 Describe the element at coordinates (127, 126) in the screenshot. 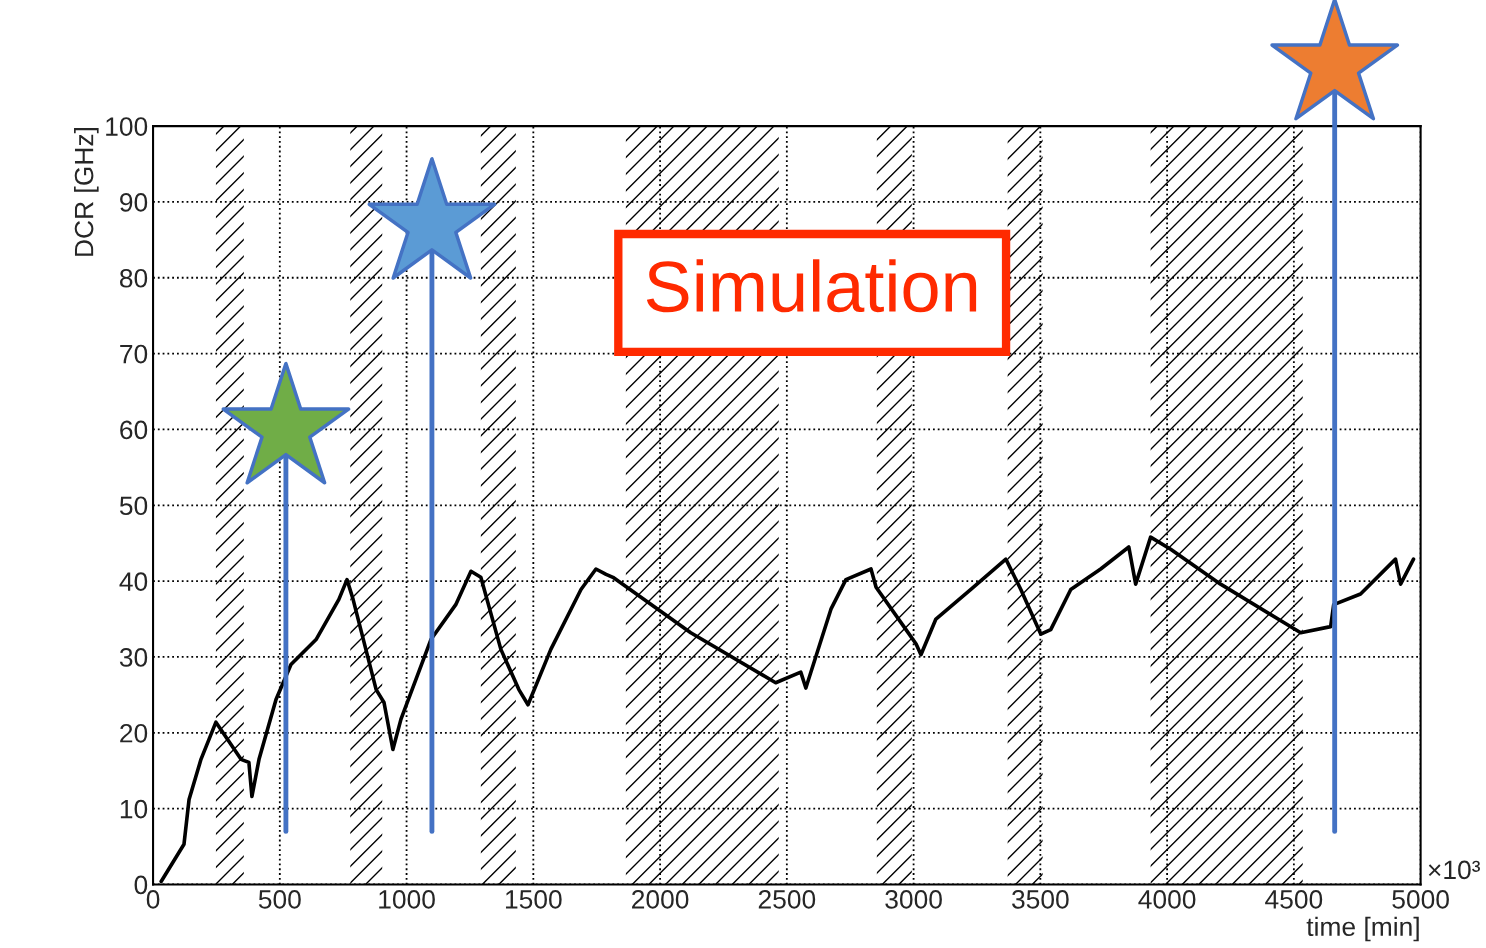

I see `y-tick-label: 100` at that location.